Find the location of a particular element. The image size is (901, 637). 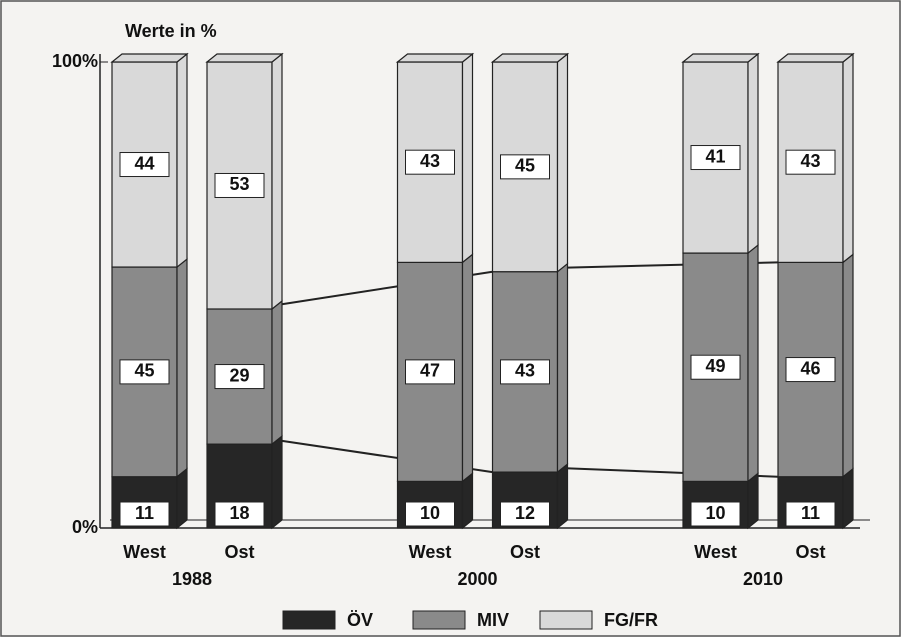

legend-label: FG/FR is located at coordinates (631, 620).